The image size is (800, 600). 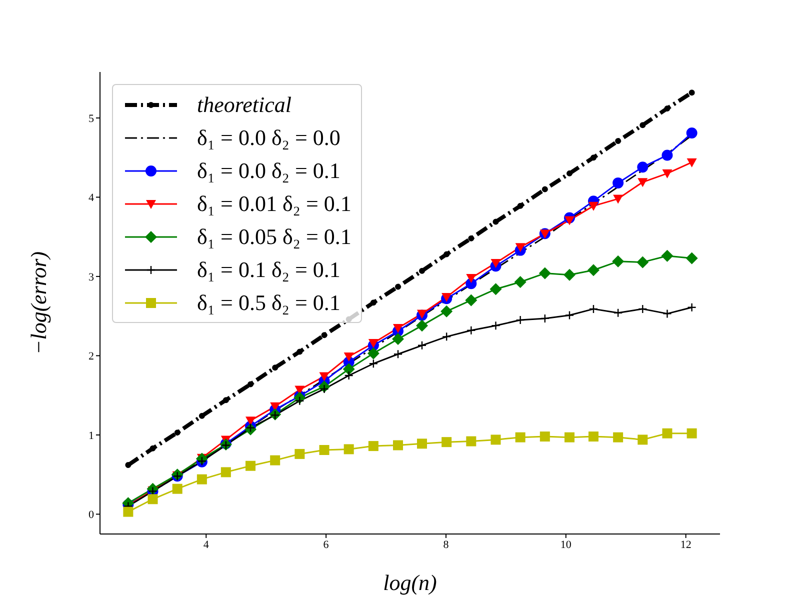 What do you see at coordinates (268, 137) in the screenshot?
I see `legend-label: δ₁ = 0.0 δ₂ = 0.0` at bounding box center [268, 137].